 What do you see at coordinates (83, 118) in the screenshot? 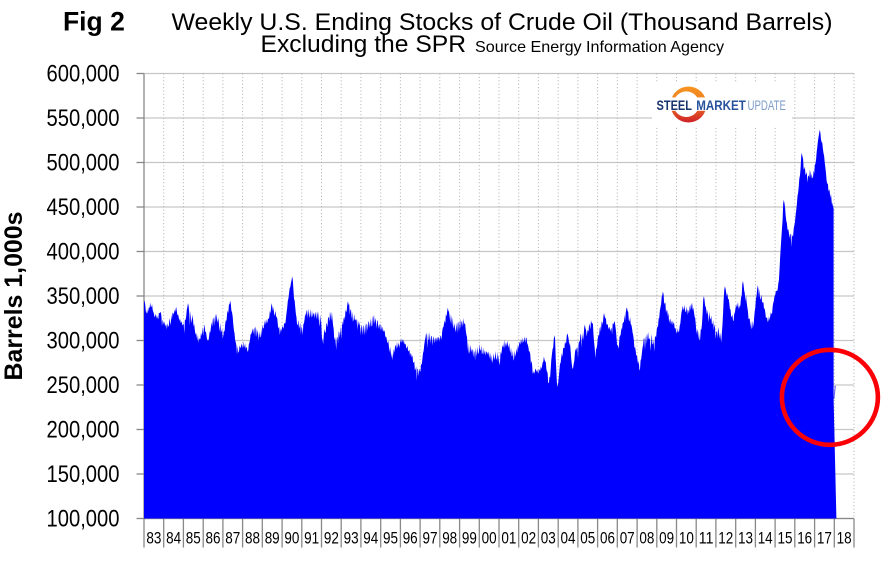
I see `svg-text: 550,000` at bounding box center [83, 118].